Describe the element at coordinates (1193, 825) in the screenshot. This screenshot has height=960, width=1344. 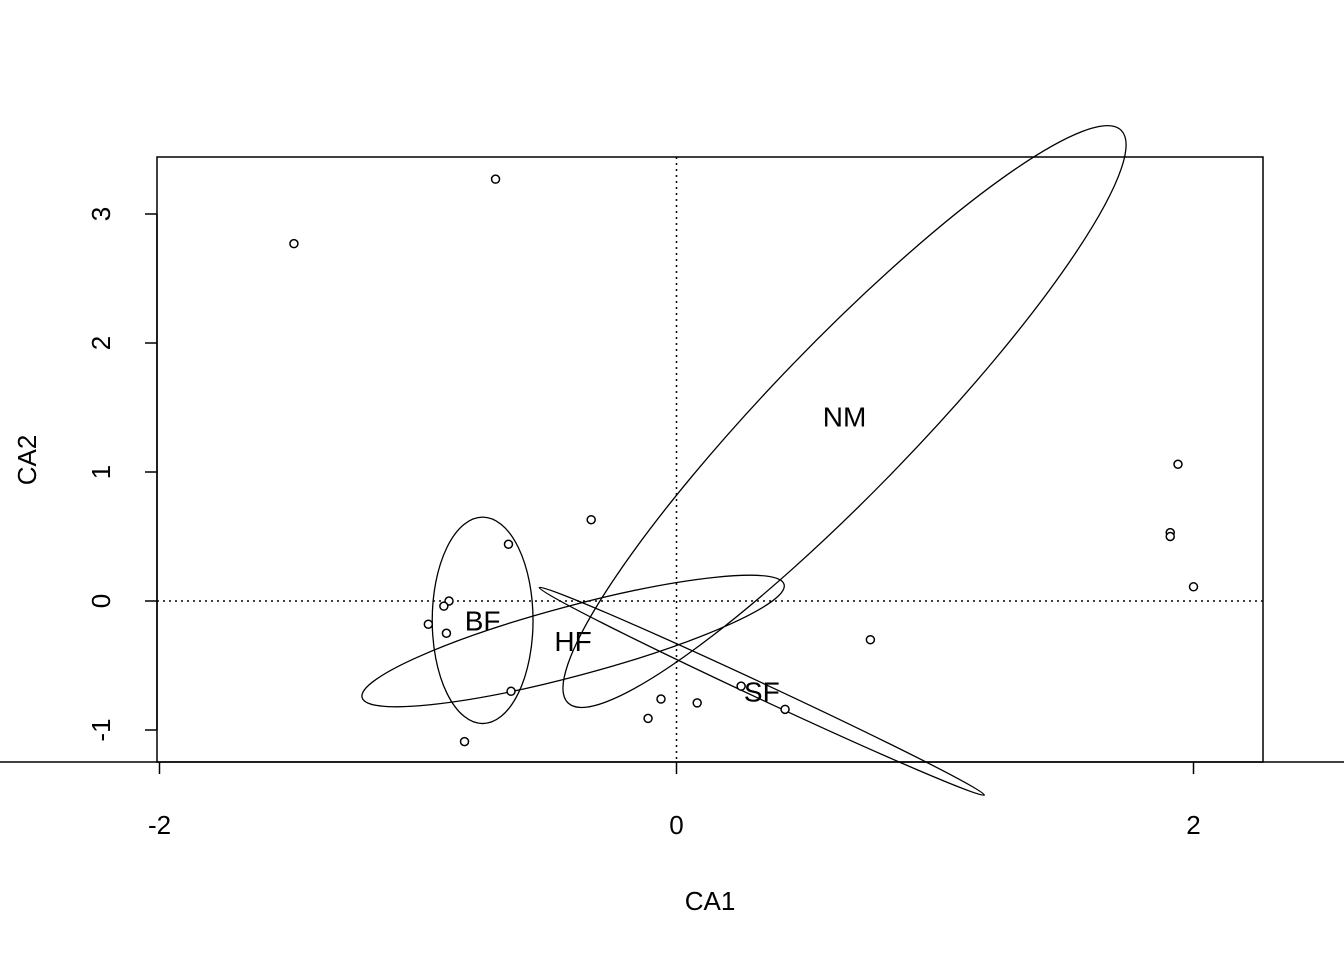
I see `x-tick-label: 2` at that location.